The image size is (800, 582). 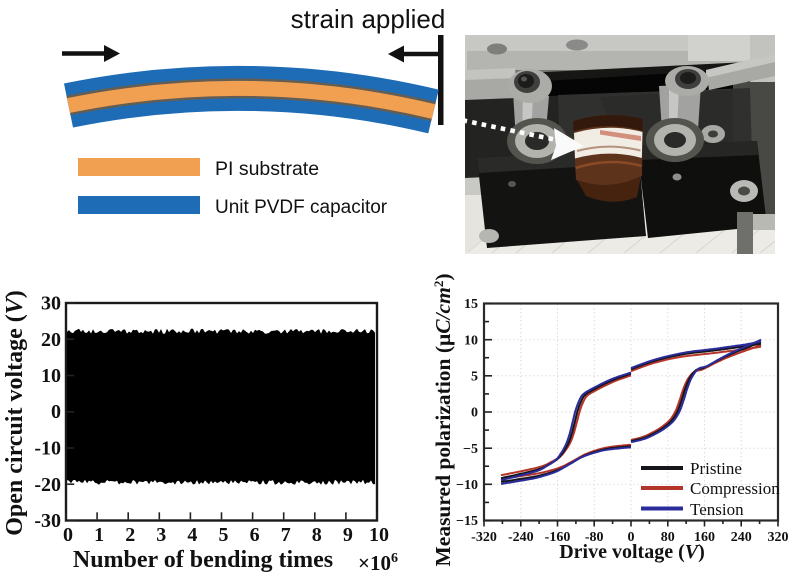 What do you see at coordinates (443, 419) in the screenshot?
I see `svg-text: Measured polarization (μC/cm2)` at bounding box center [443, 419].